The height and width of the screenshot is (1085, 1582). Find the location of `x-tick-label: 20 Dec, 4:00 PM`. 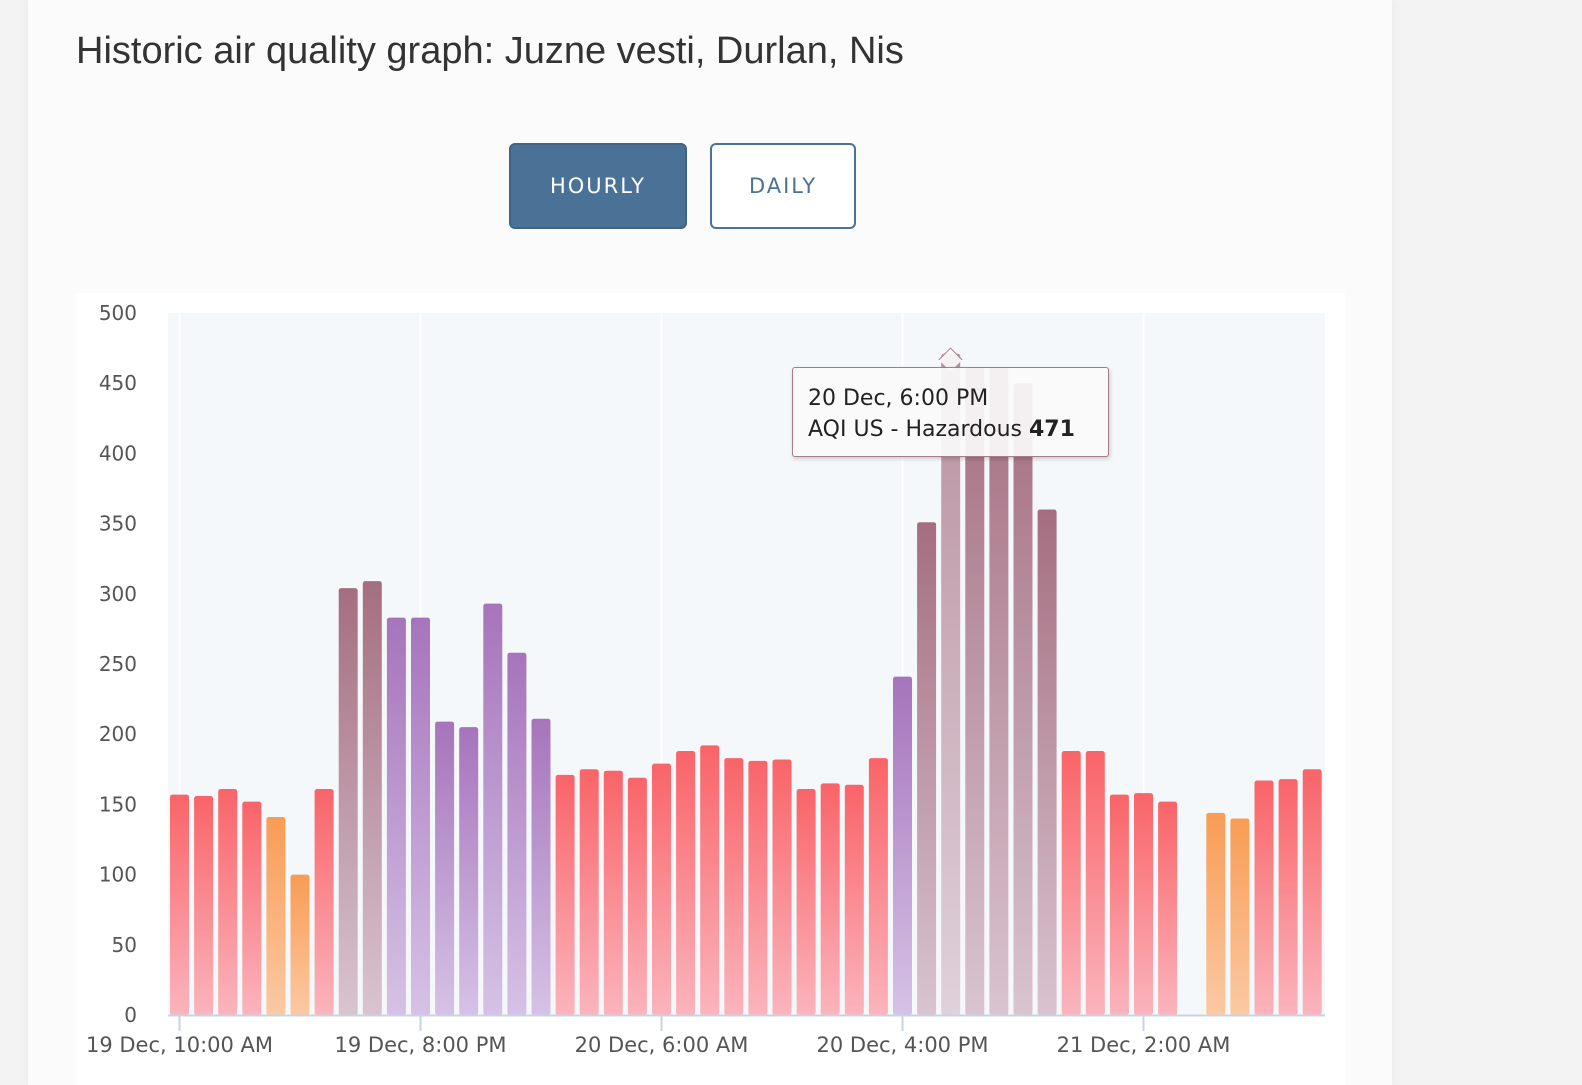

x-tick-label: 20 Dec, 4:00 PM is located at coordinates (903, 1045).